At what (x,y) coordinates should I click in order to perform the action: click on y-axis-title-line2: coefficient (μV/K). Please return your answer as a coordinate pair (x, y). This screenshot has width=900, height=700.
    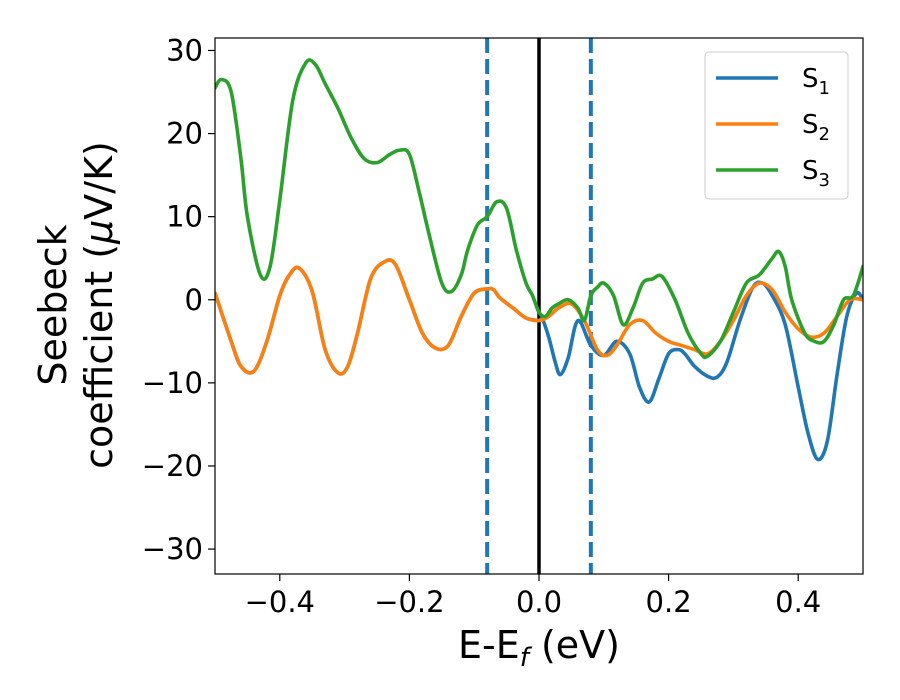
    Looking at the image, I should click on (99, 305).